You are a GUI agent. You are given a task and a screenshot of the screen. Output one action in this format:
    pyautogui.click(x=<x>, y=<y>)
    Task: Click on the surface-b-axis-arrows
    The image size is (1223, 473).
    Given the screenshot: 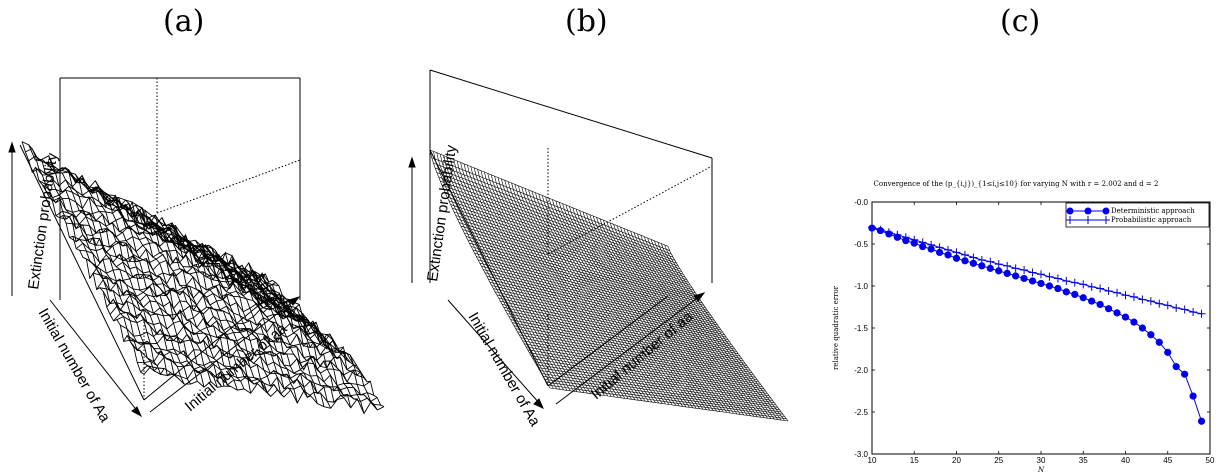 What is the action you would take?
    pyautogui.click(x=557, y=282)
    